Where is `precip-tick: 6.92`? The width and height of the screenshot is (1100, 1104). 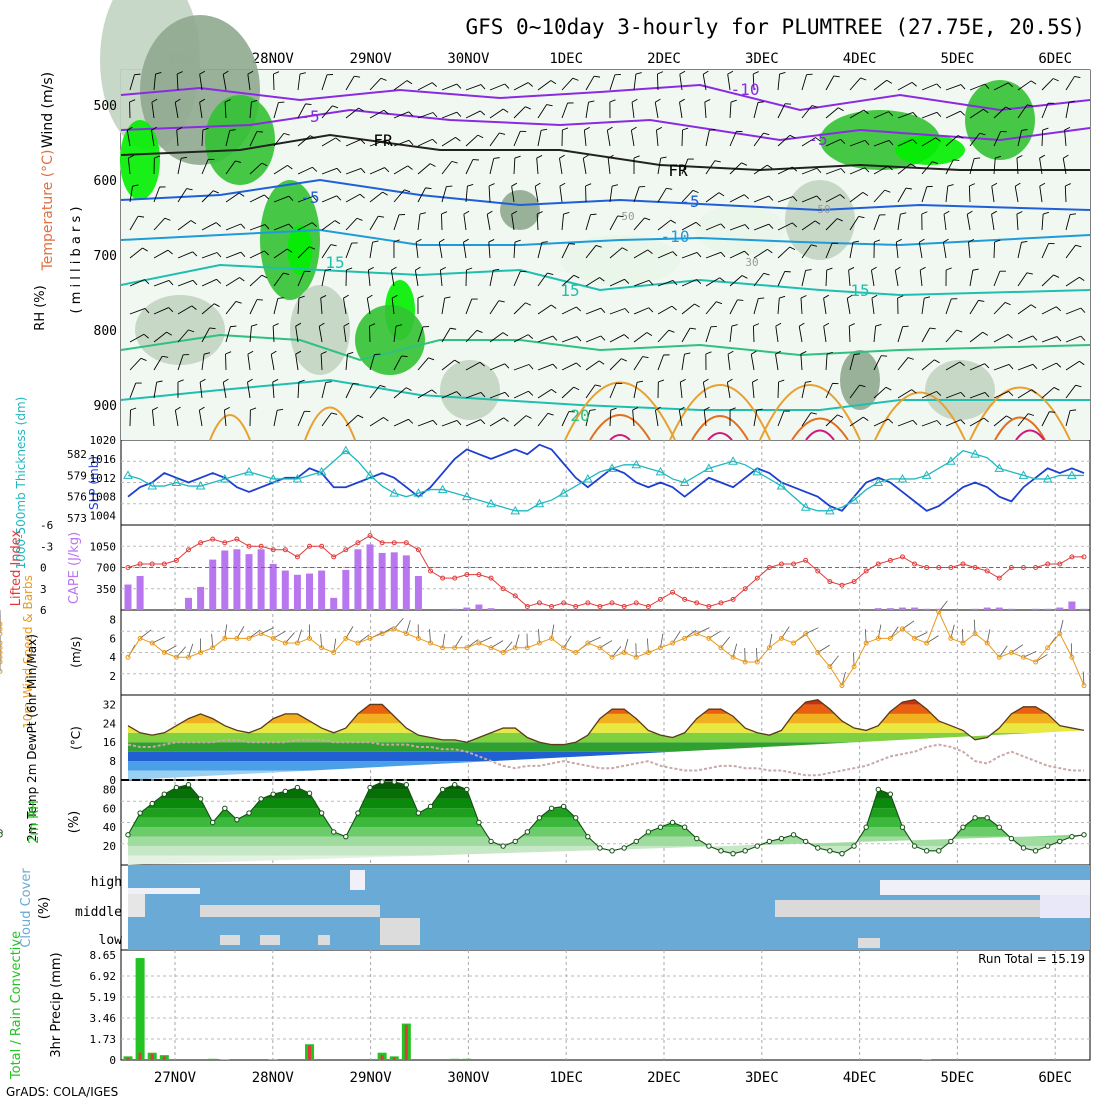
precip-tick: 6.92 is located at coordinates (103, 976).